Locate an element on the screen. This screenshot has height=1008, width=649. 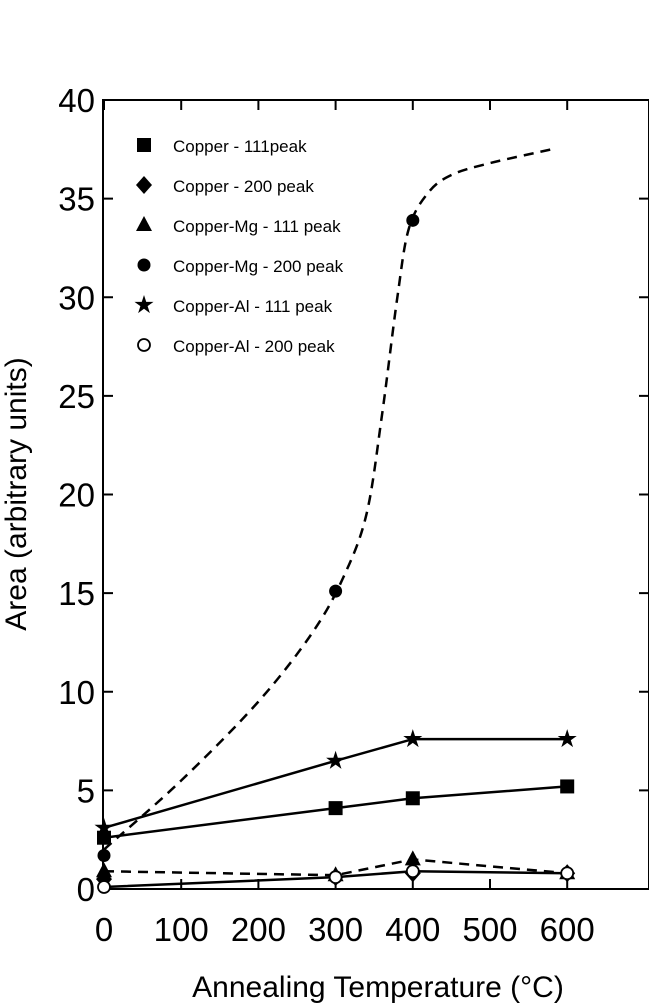
x-tick-label: 500 is located at coordinates (489, 929).